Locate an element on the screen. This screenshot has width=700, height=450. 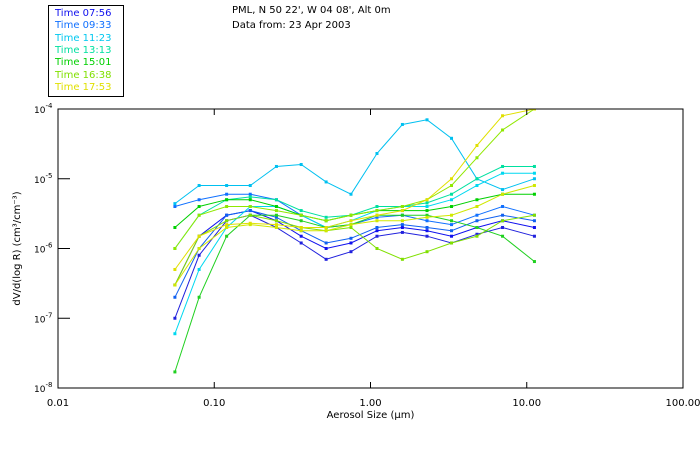
x-tick-label: 0.01 is located at coordinates (58, 403).